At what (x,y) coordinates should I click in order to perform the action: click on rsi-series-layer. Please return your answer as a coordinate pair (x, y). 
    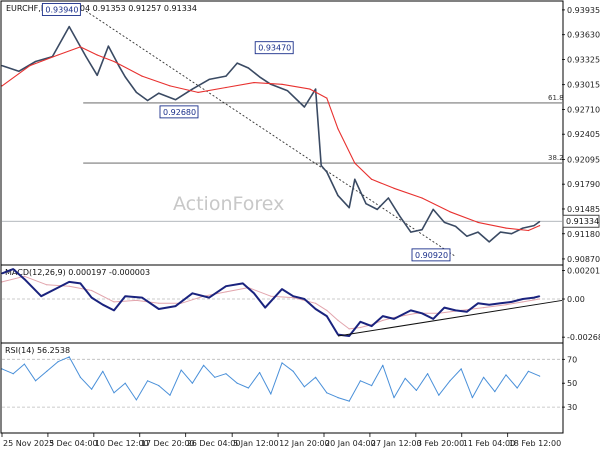
    Looking at the image, I should click on (281, 382).